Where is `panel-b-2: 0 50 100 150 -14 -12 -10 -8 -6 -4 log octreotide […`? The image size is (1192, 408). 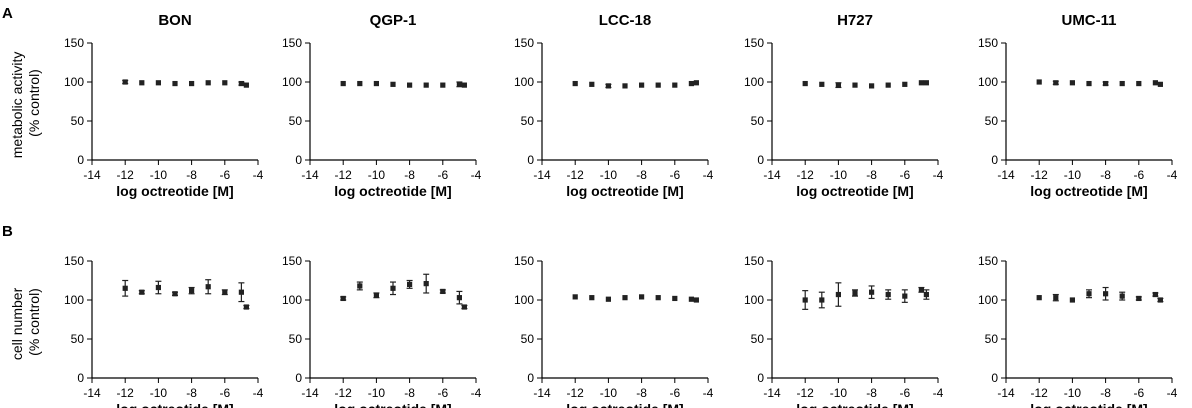
panel-b-2: 0 50 100 150 -14 -12 -10 -8 -6 -4 log octreotide [… is located at coordinates (382, 331).